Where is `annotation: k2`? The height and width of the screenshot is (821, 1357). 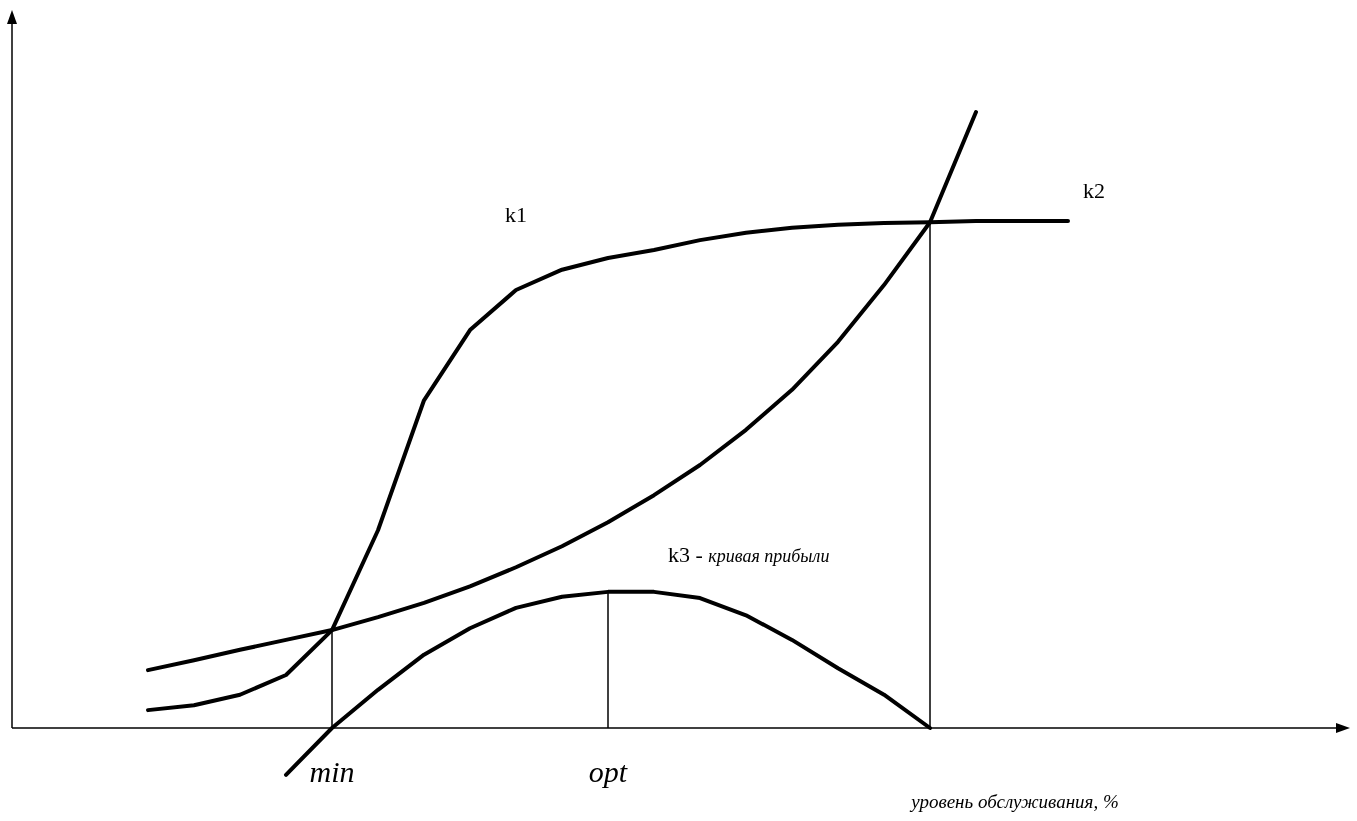 annotation: k2 is located at coordinates (1094, 190).